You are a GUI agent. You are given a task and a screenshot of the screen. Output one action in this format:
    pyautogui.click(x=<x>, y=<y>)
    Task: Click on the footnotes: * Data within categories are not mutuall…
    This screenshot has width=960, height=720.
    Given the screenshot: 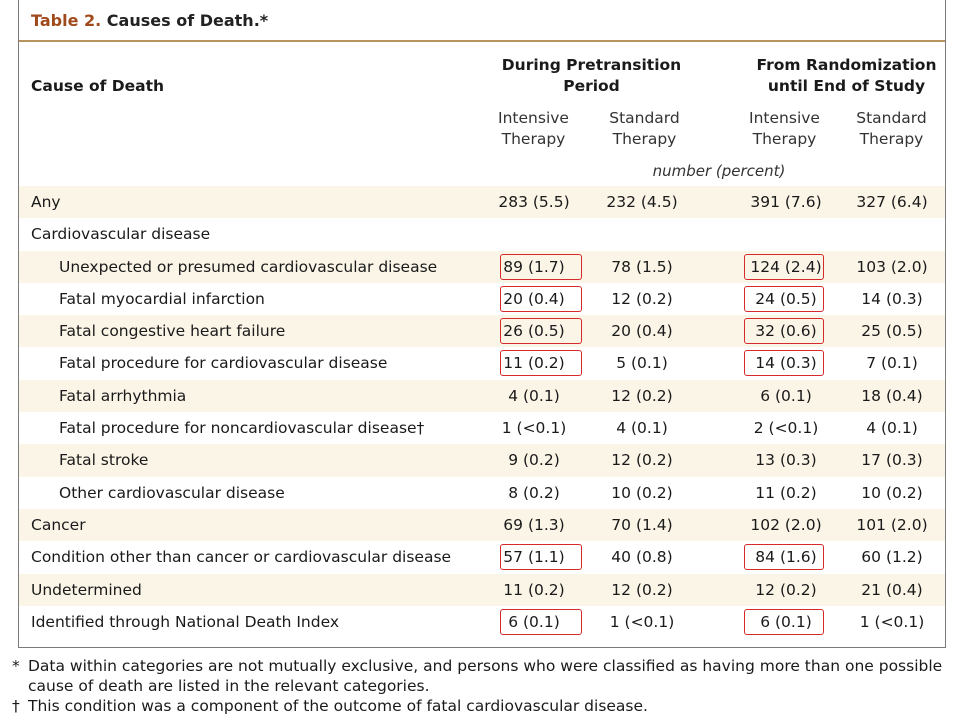 What is the action you would take?
    pyautogui.click(x=482, y=686)
    